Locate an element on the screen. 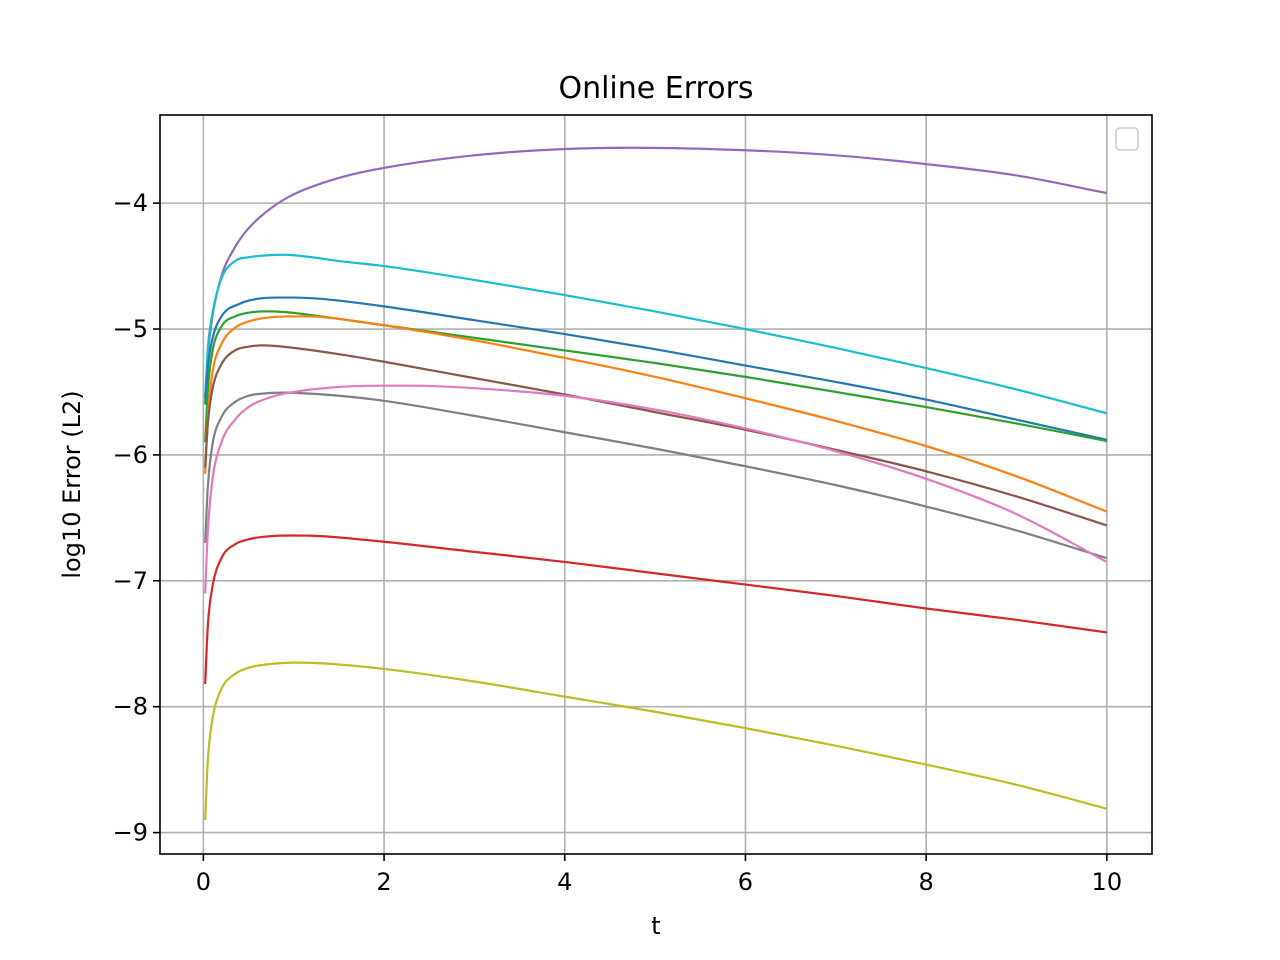  y-tick-label: −7 is located at coordinates (130, 581).